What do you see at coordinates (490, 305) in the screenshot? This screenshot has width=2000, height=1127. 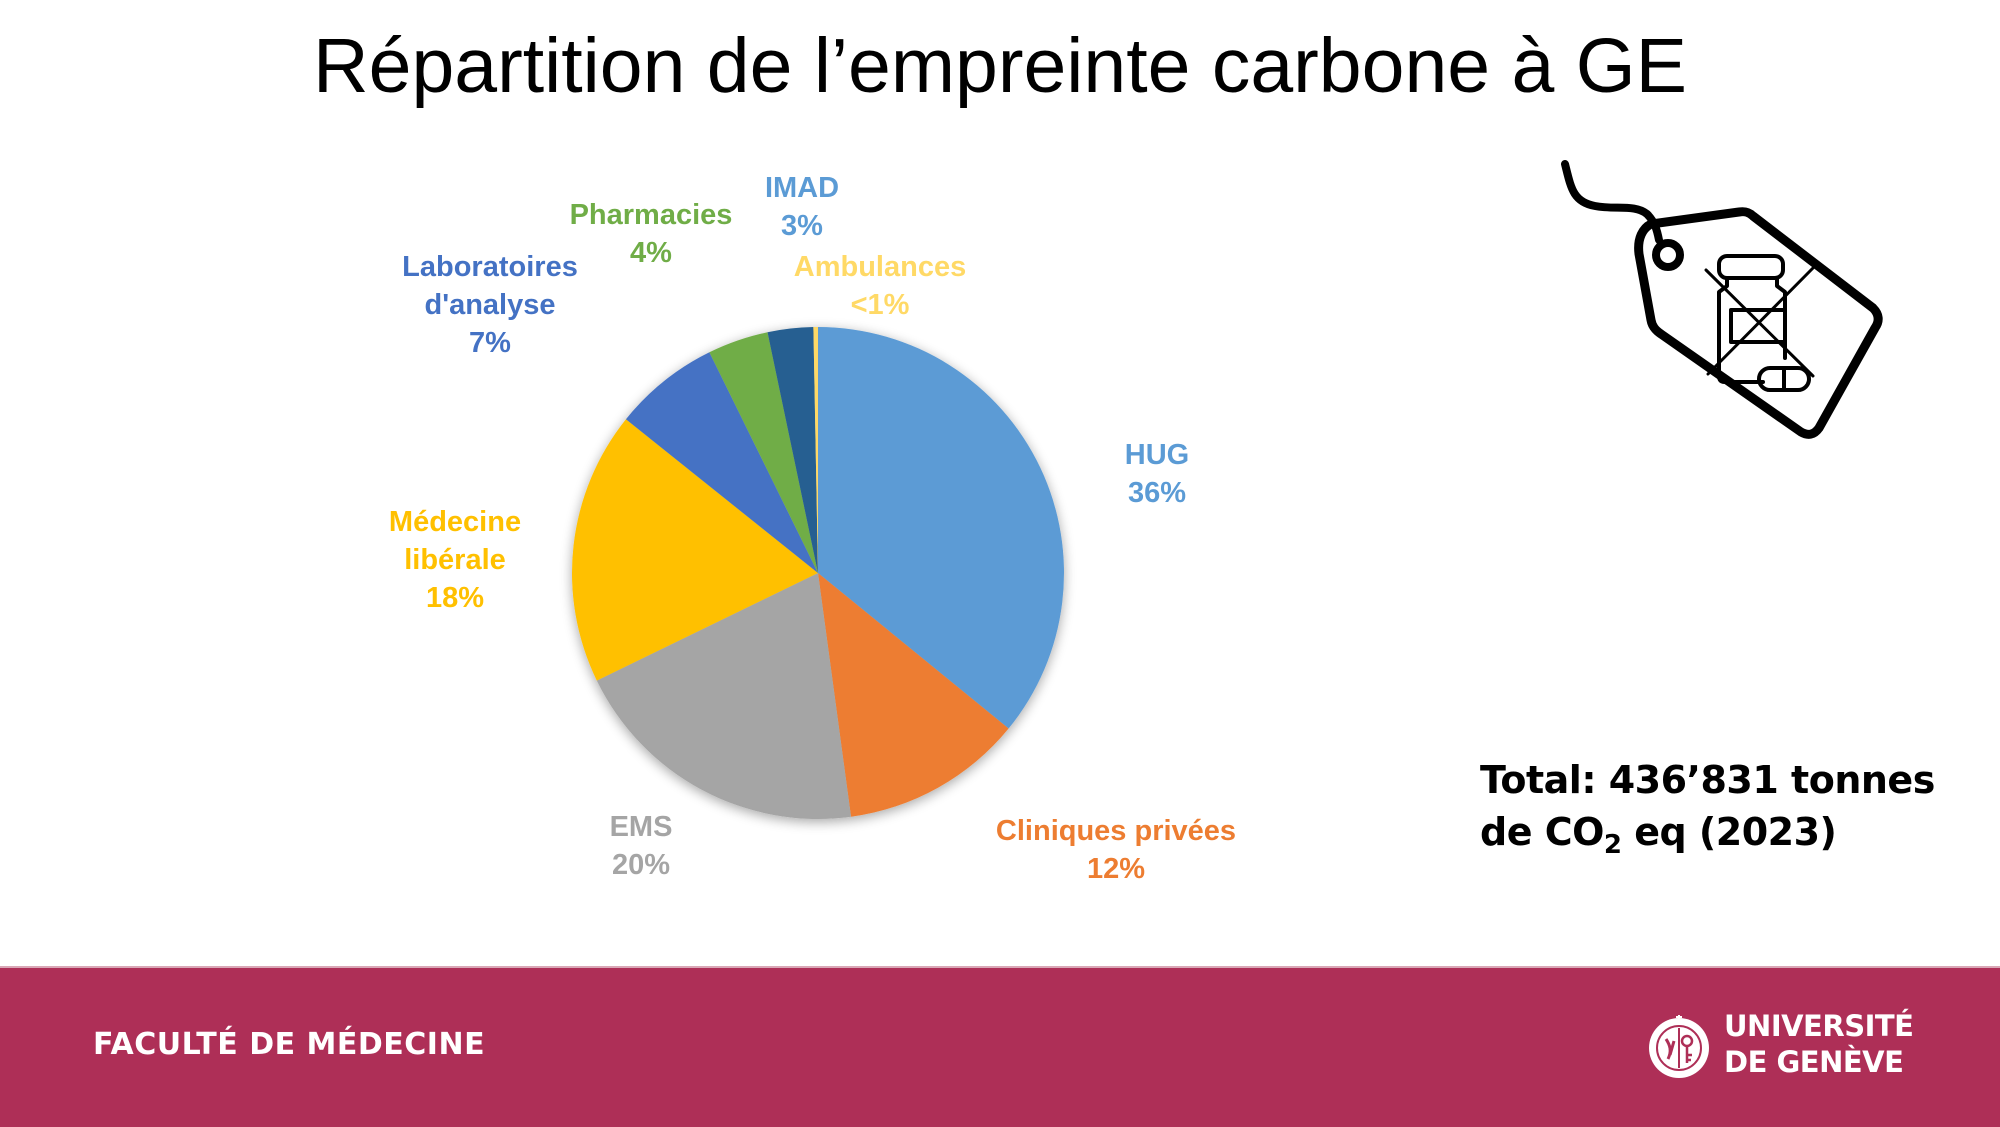 I see `data-label-laboratoires-d-analyse: Laboratoires d'analyse 7%` at bounding box center [490, 305].